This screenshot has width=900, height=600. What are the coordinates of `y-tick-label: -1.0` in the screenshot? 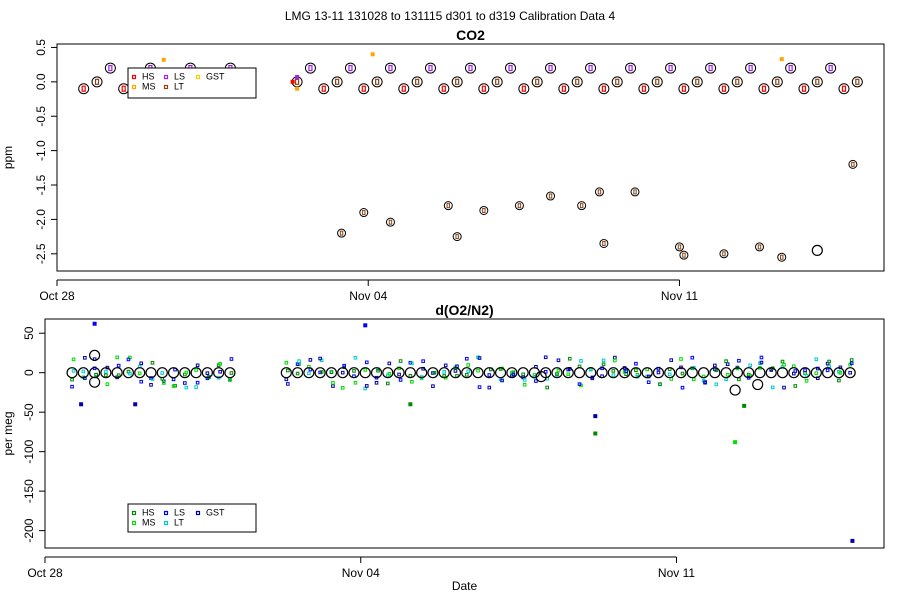 It's located at (41, 150).